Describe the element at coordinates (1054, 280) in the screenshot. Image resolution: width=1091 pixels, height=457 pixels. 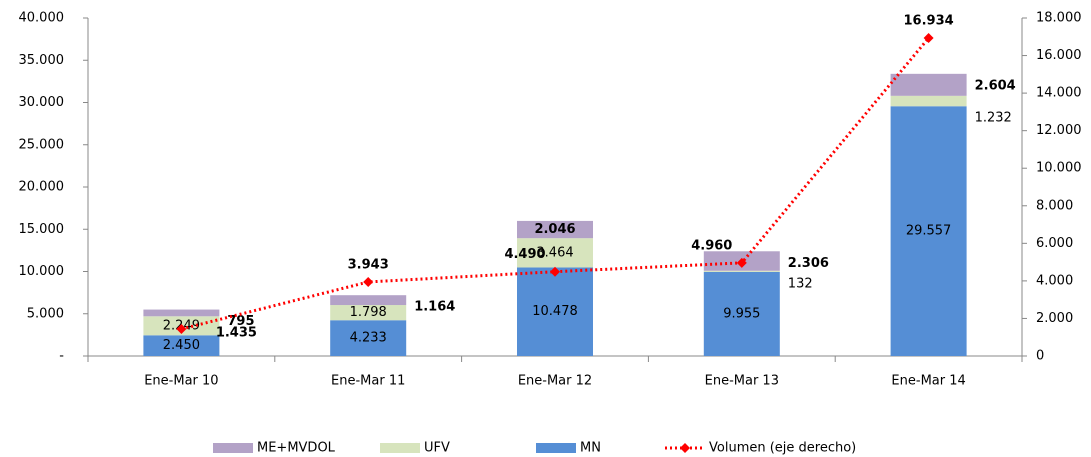
I see `y2-tick-label: 4.000` at that location.